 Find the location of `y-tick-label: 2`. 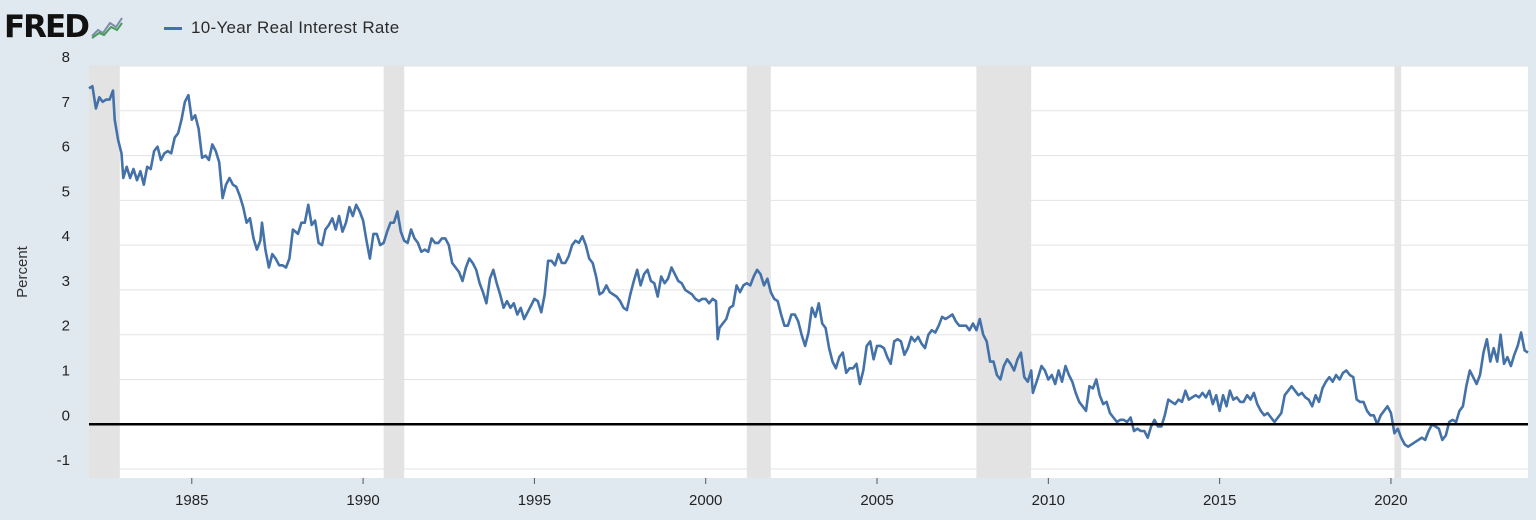

y-tick-label: 2 is located at coordinates (66, 326).